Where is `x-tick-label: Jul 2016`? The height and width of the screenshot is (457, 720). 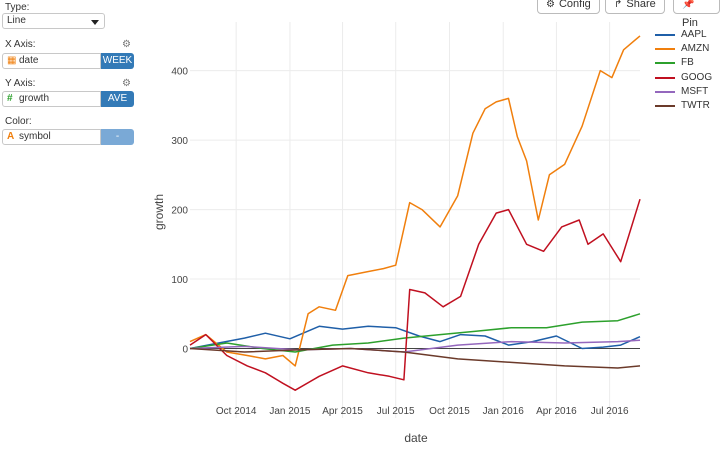
x-tick-label: Jul 2016 is located at coordinates (610, 411).